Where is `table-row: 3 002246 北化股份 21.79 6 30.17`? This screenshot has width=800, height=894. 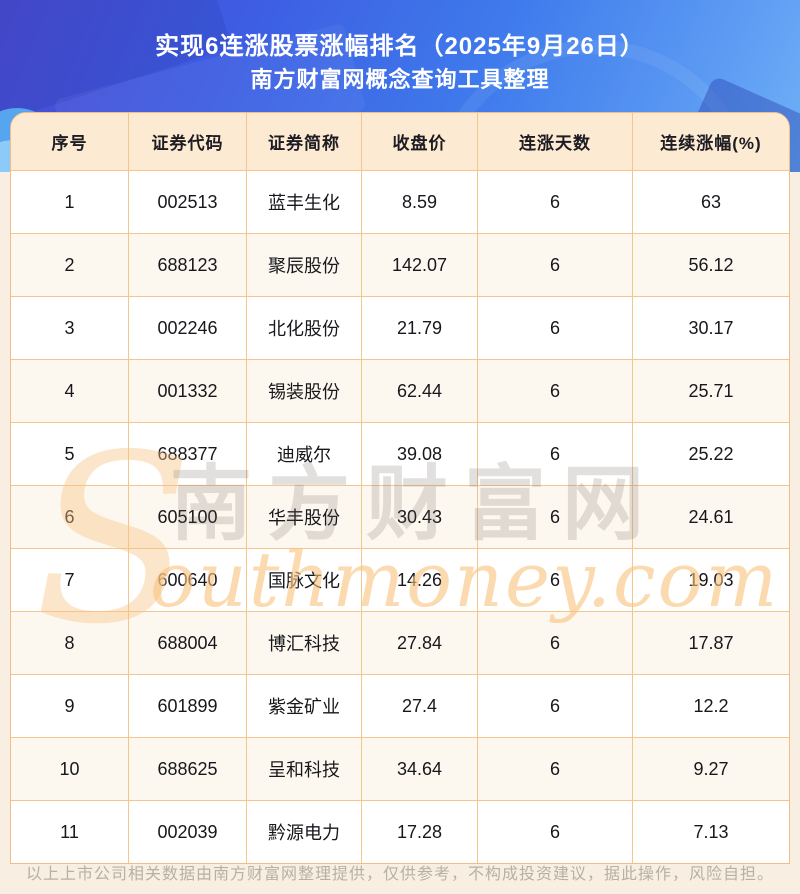 table-row: 3 002246 北化股份 21.79 6 30.17 is located at coordinates (400, 327).